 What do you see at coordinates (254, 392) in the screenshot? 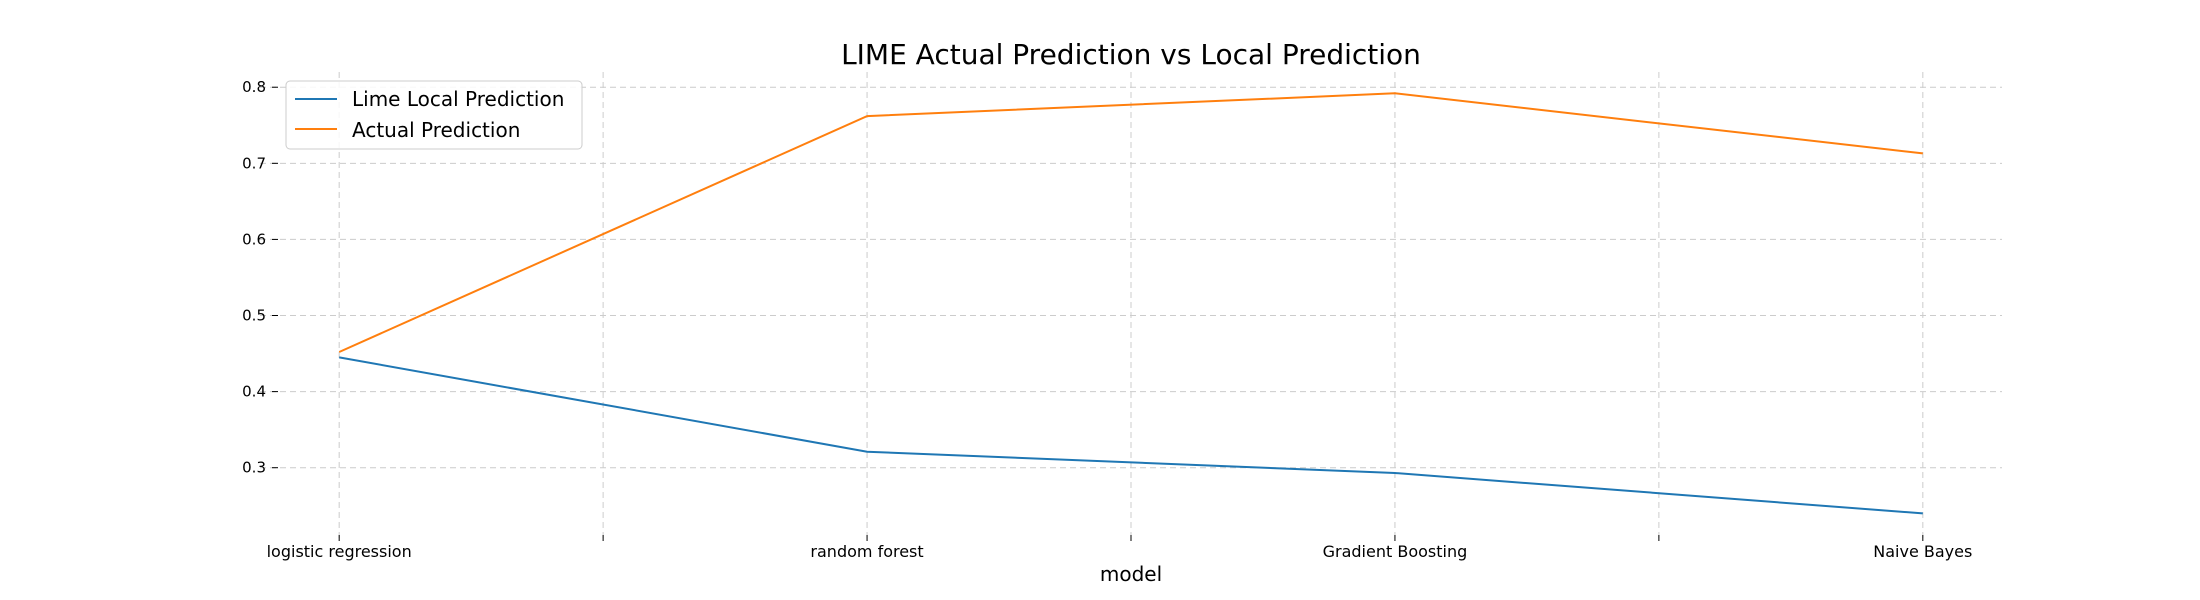
I see `y-tick-label: 0.4` at bounding box center [254, 392].